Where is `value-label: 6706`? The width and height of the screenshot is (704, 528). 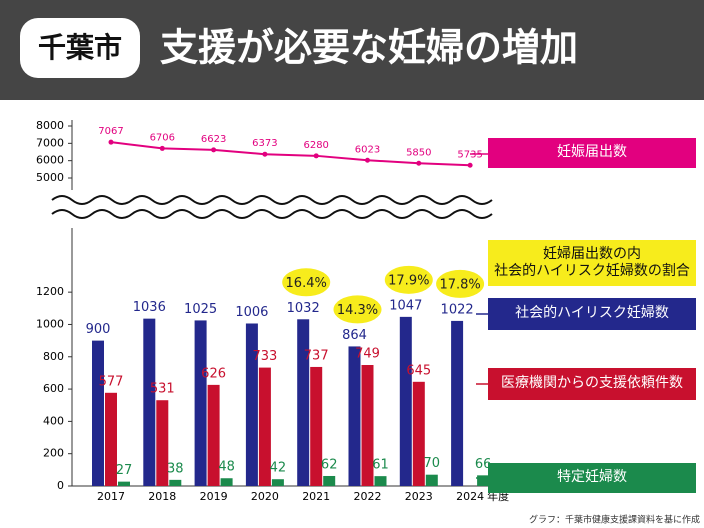 value-label: 6706 is located at coordinates (162, 137).